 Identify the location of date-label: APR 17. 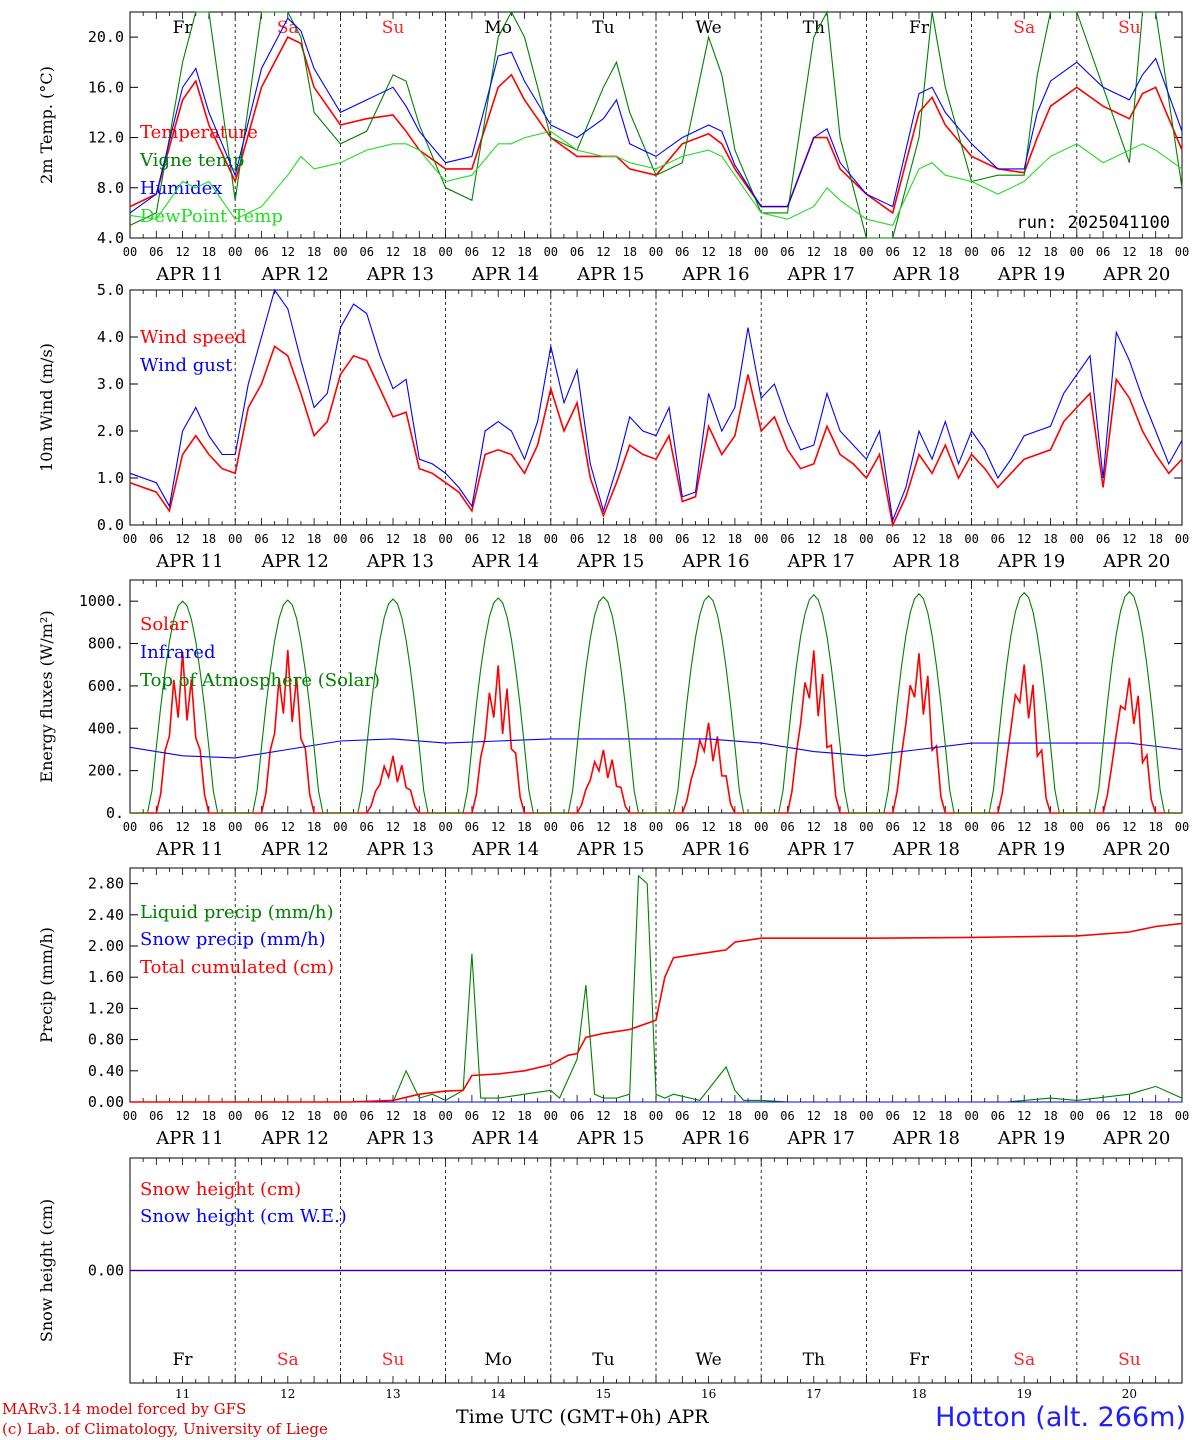
(821, 561).